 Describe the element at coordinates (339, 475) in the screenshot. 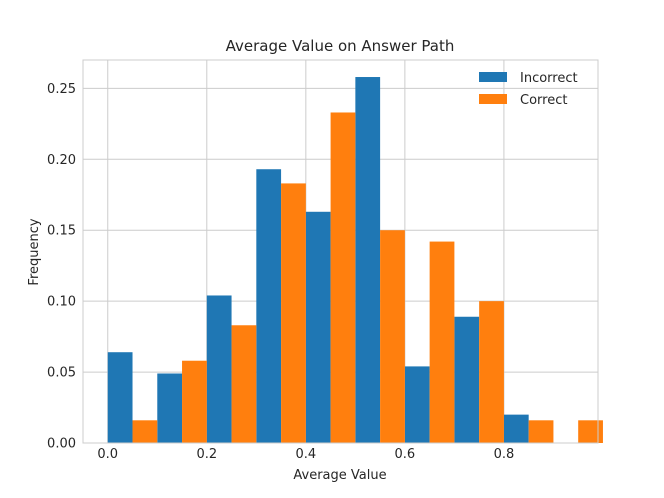

I see `x-axis-label: Average Value` at that location.